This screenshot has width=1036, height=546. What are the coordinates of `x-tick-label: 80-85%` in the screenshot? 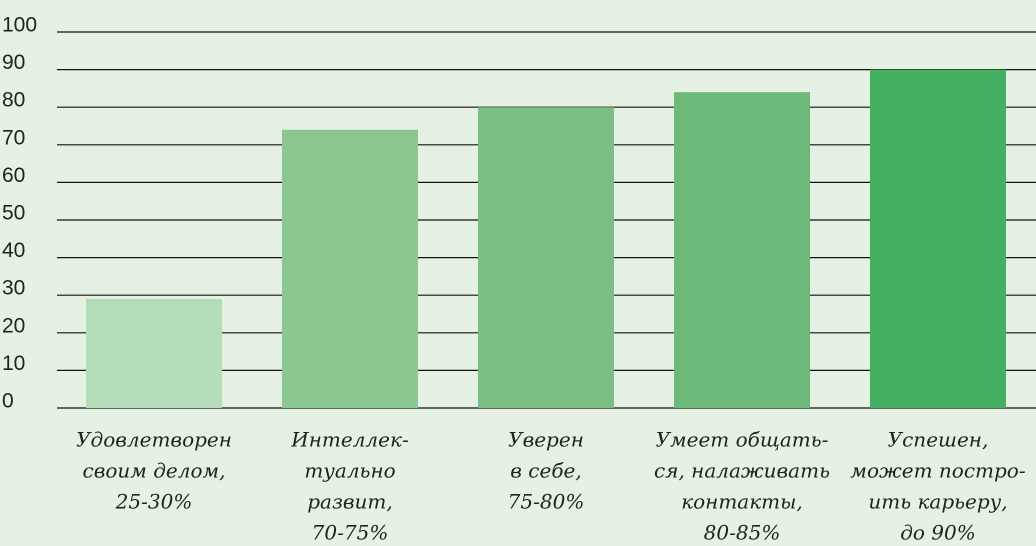 It's located at (742, 533).